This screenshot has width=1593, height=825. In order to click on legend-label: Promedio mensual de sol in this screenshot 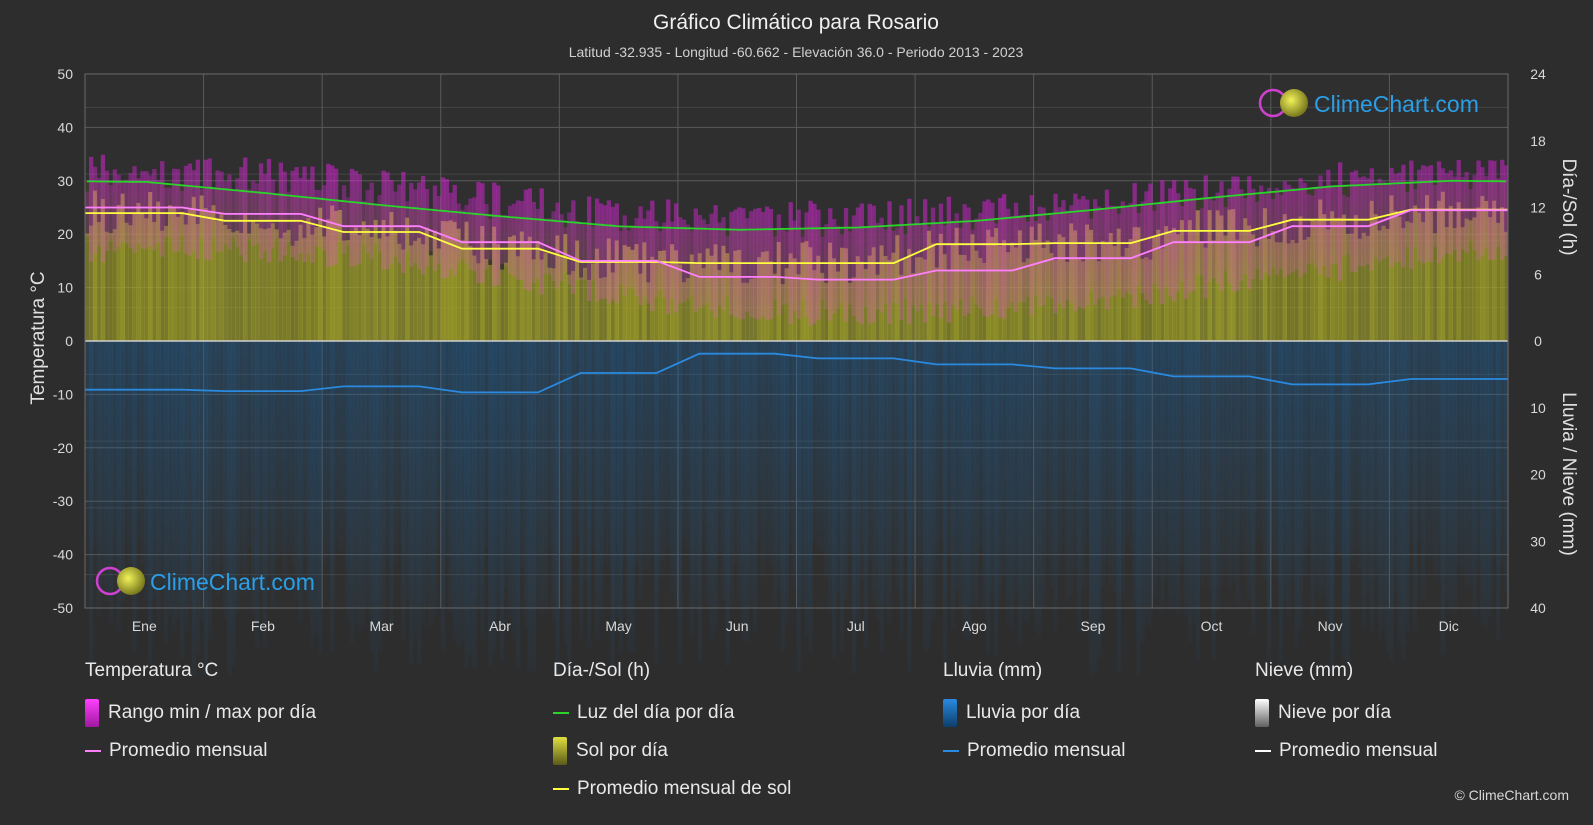, I will do `click(684, 788)`.